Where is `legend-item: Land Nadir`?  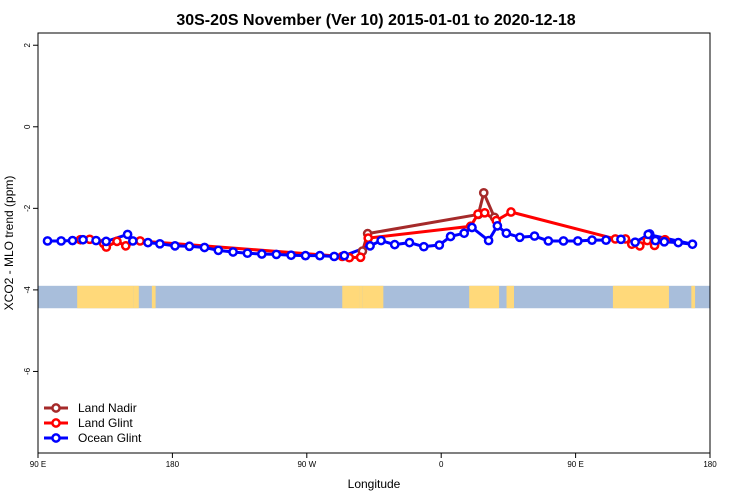
legend-item: Land Nadir is located at coordinates (90, 408).